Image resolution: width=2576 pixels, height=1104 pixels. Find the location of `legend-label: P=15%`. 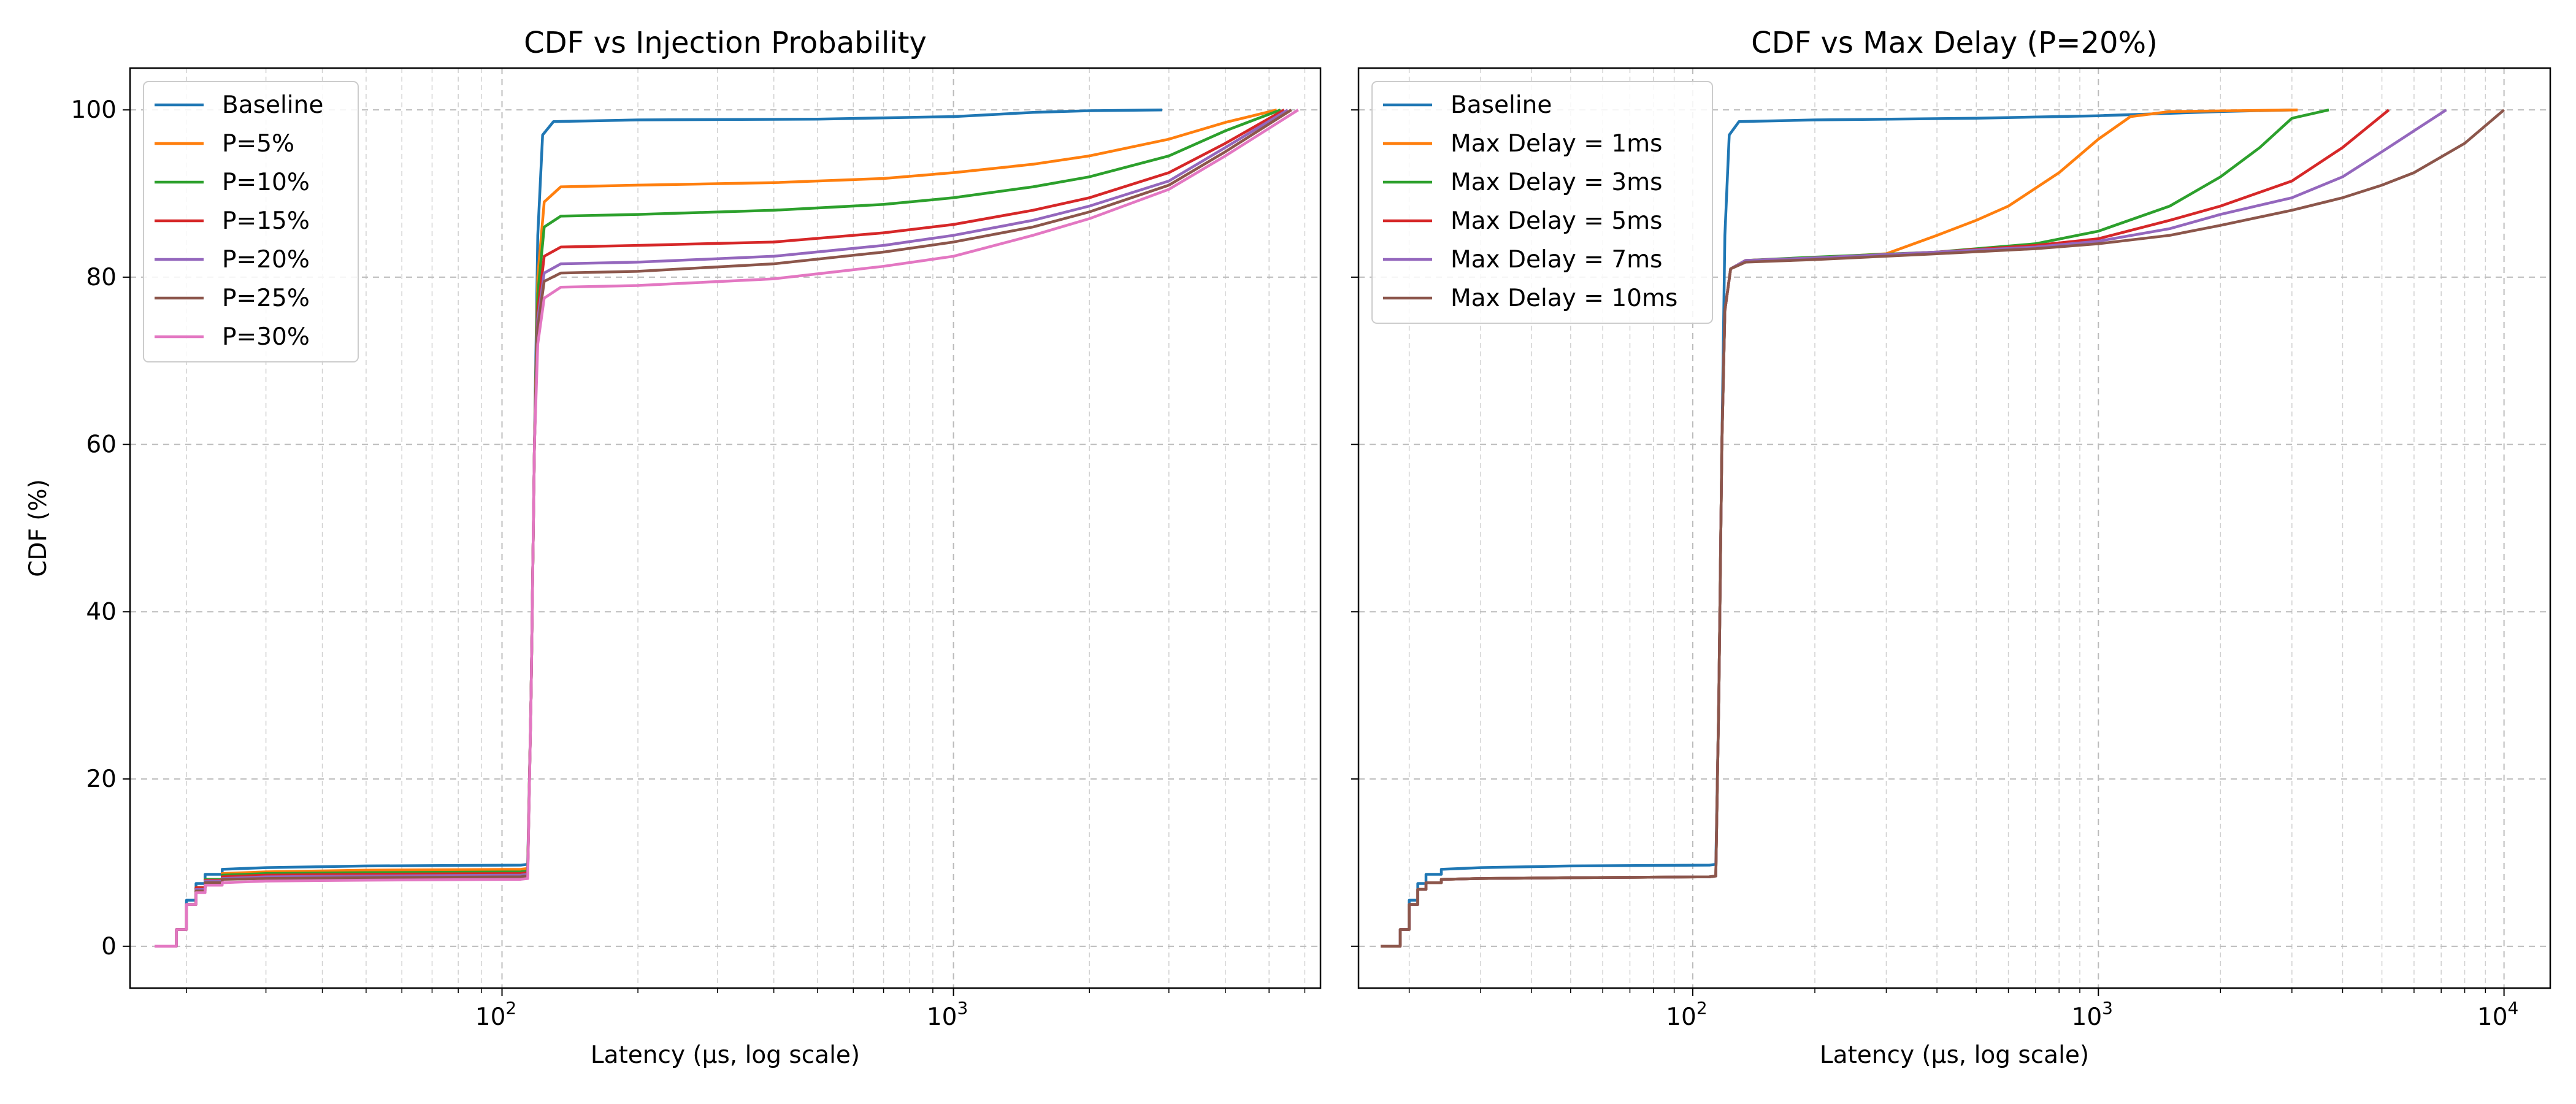

legend-label: P=15% is located at coordinates (266, 221).